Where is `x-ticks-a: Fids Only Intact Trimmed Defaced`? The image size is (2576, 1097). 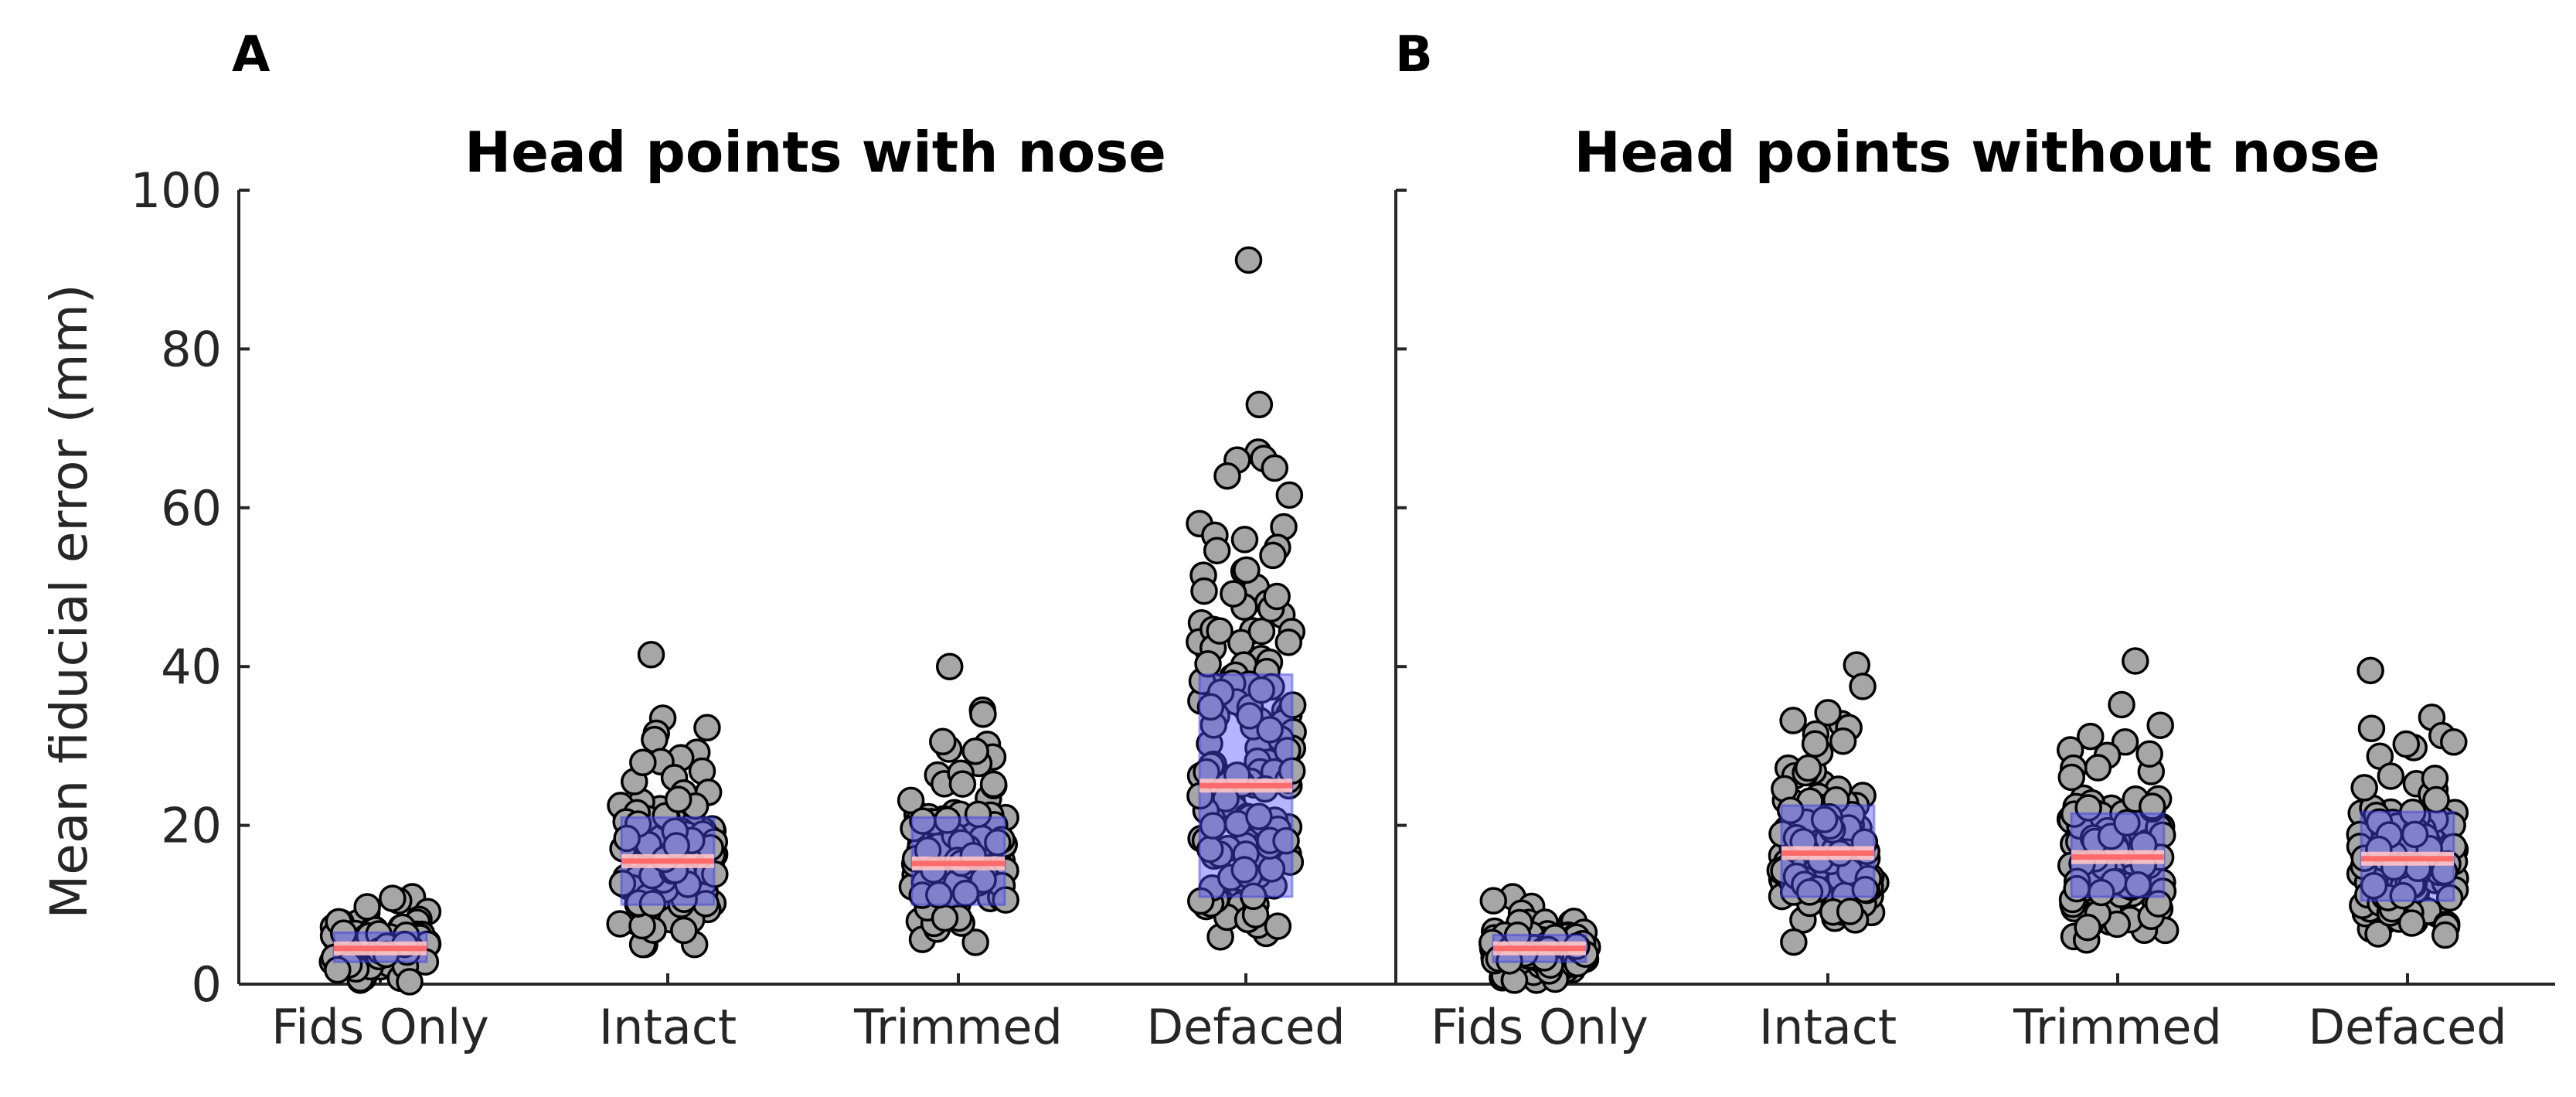
x-ticks-a: Fids Only Intact Trimmed Defaced is located at coordinates (808, 1014).